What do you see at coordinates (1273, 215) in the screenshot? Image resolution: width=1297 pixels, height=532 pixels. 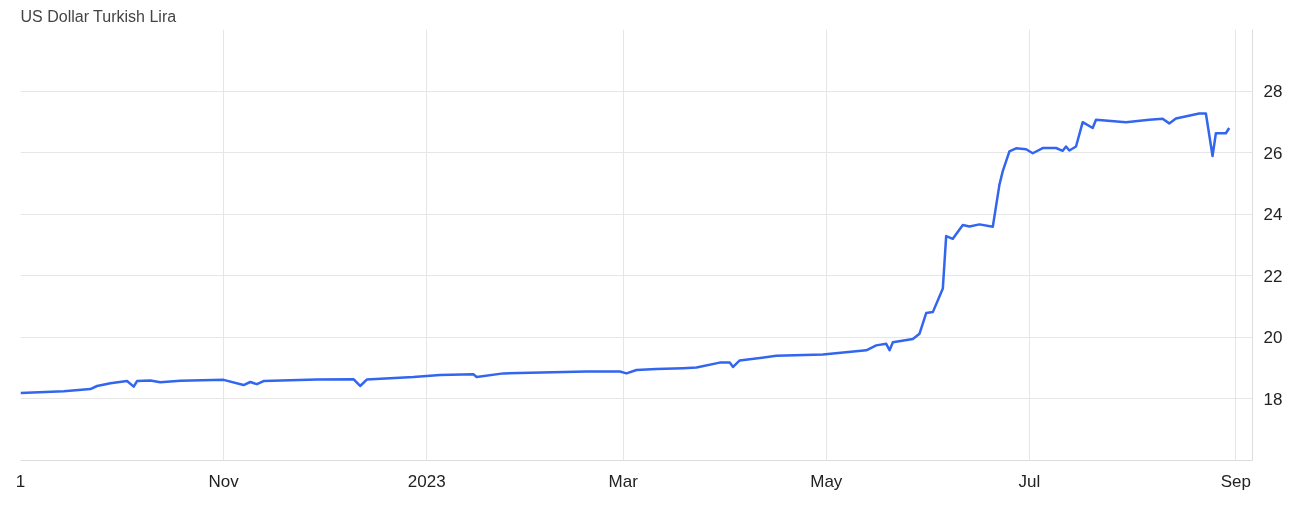 I see `y-tick-label: 24` at bounding box center [1273, 215].